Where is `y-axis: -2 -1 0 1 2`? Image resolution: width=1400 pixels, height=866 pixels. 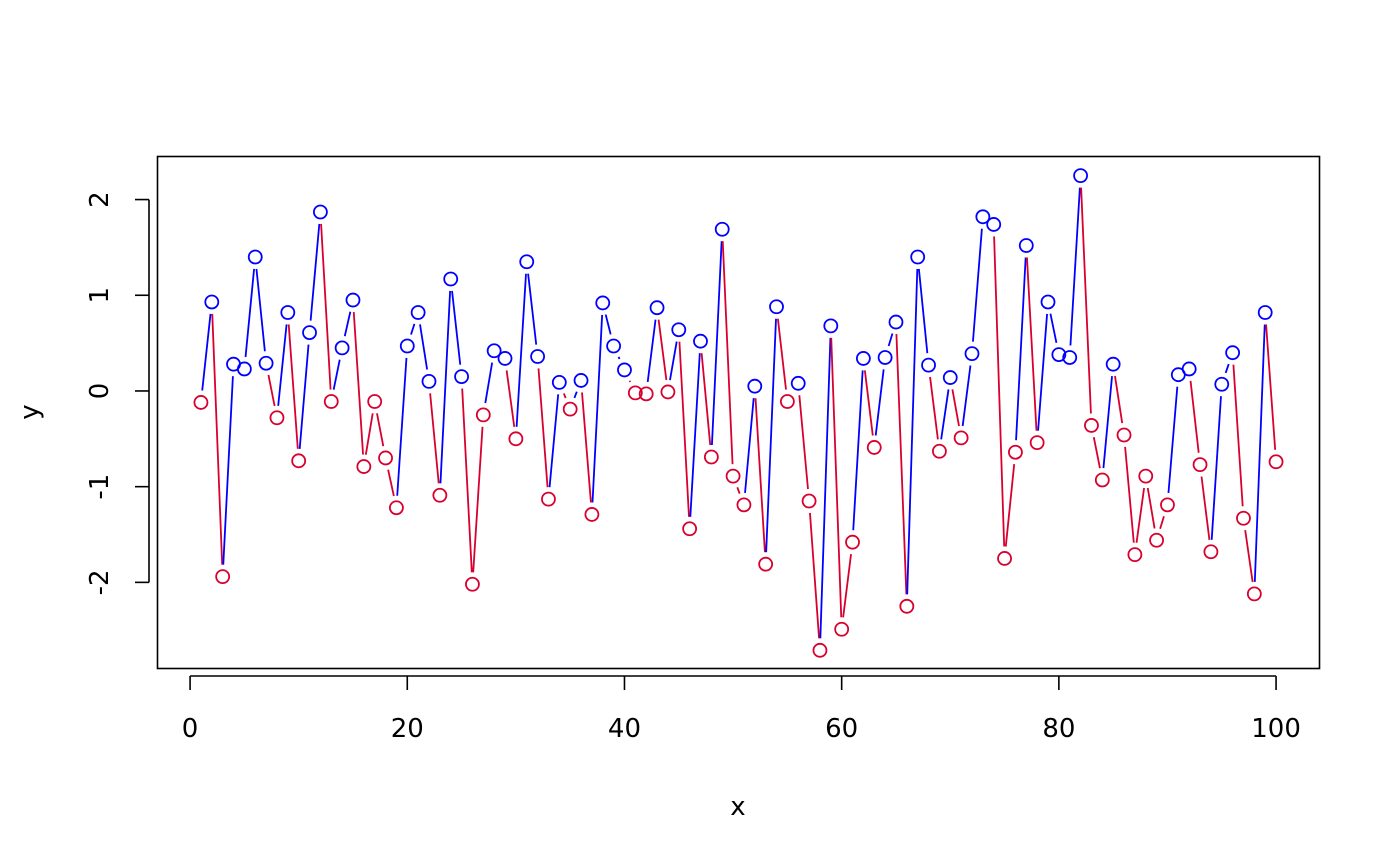 y-axis: -2 -1 0 1 2 is located at coordinates (117, 393).